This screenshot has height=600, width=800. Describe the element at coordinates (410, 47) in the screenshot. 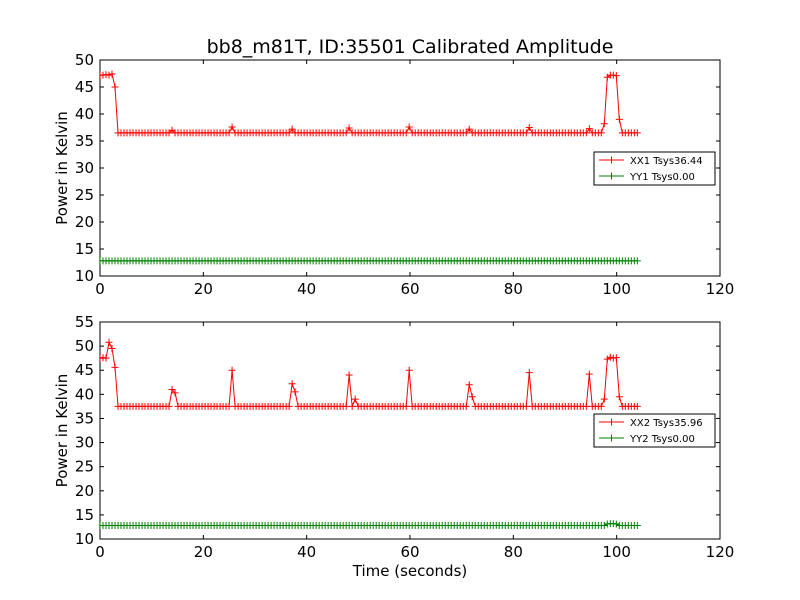

I see `chart-title: bb8_m81T, ID:35501 Calibrated Amplitude` at that location.